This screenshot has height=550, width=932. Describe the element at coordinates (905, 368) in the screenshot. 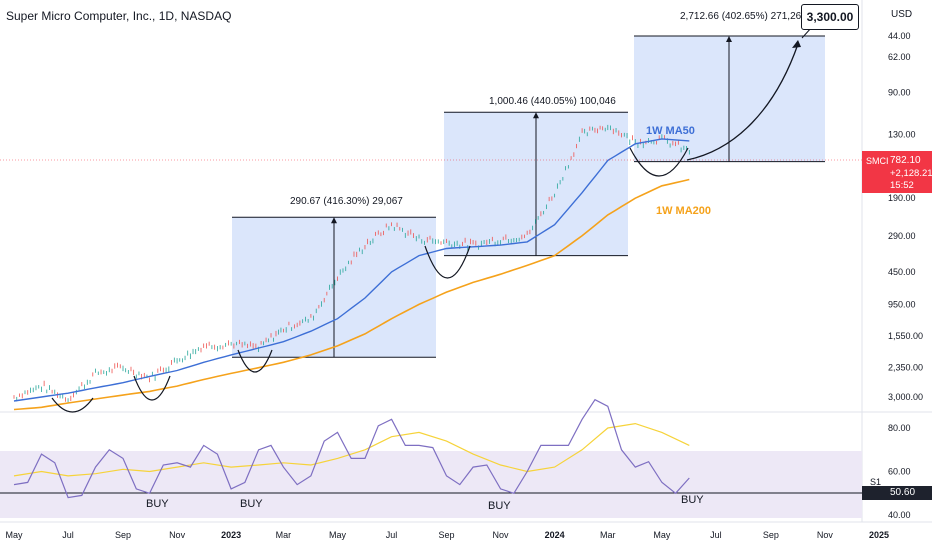

I see `price-axis-label: 2,350.00` at that location.